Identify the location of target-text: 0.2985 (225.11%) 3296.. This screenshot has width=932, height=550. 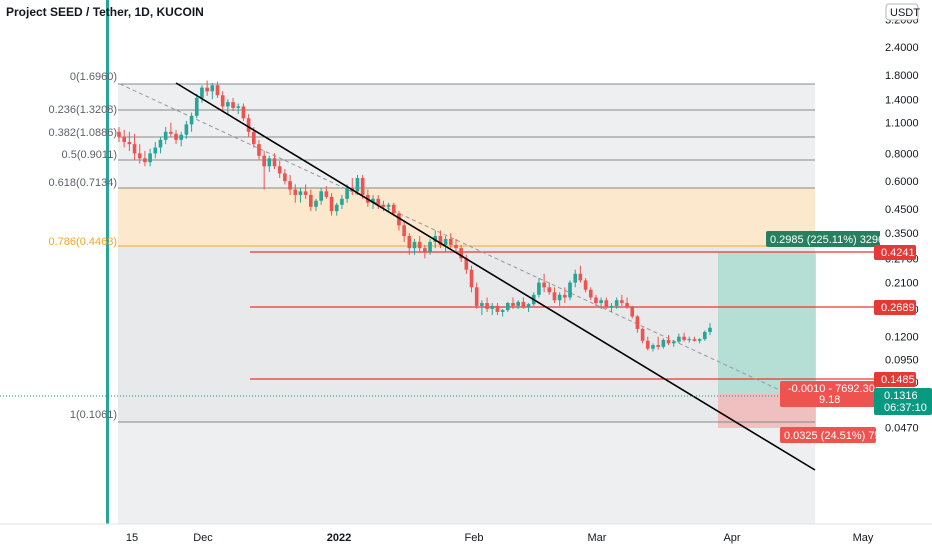
(828, 240).